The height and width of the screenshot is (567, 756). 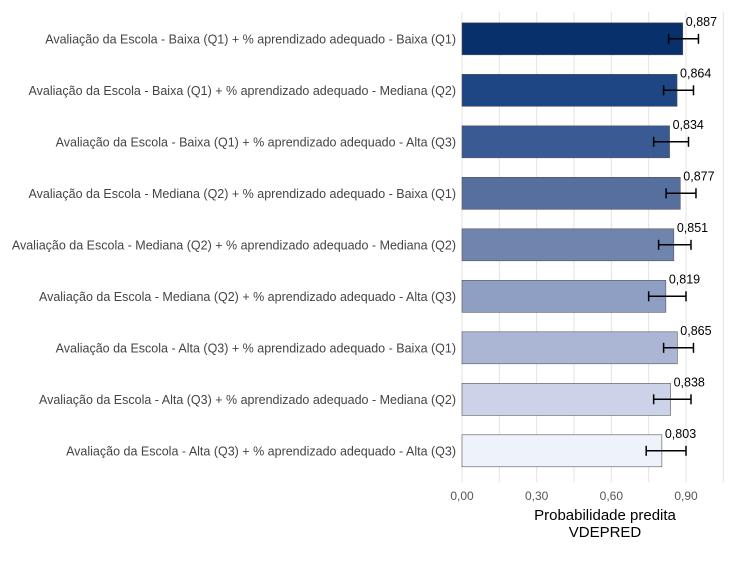 I want to click on x-tick-label: 0,90, so click(x=686, y=496).